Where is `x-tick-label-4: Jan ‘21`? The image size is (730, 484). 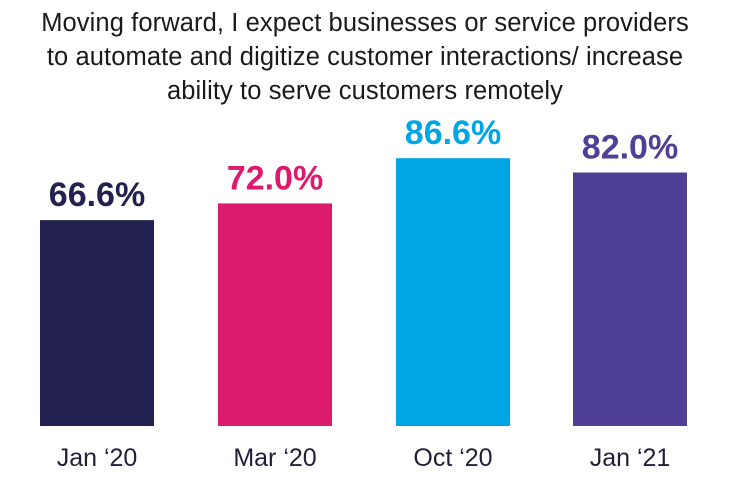
x-tick-label-4: Jan ‘21 is located at coordinates (630, 458).